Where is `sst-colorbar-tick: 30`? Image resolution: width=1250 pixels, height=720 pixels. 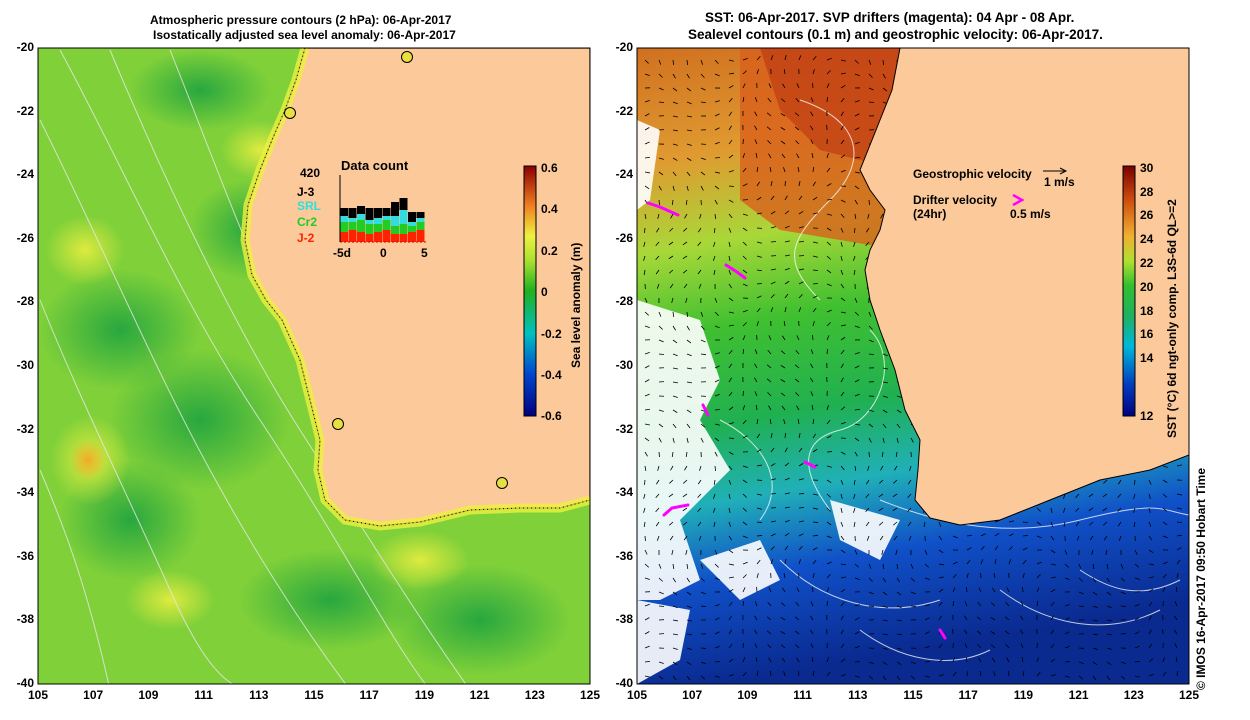
sst-colorbar-tick: 30 is located at coordinates (1147, 168).